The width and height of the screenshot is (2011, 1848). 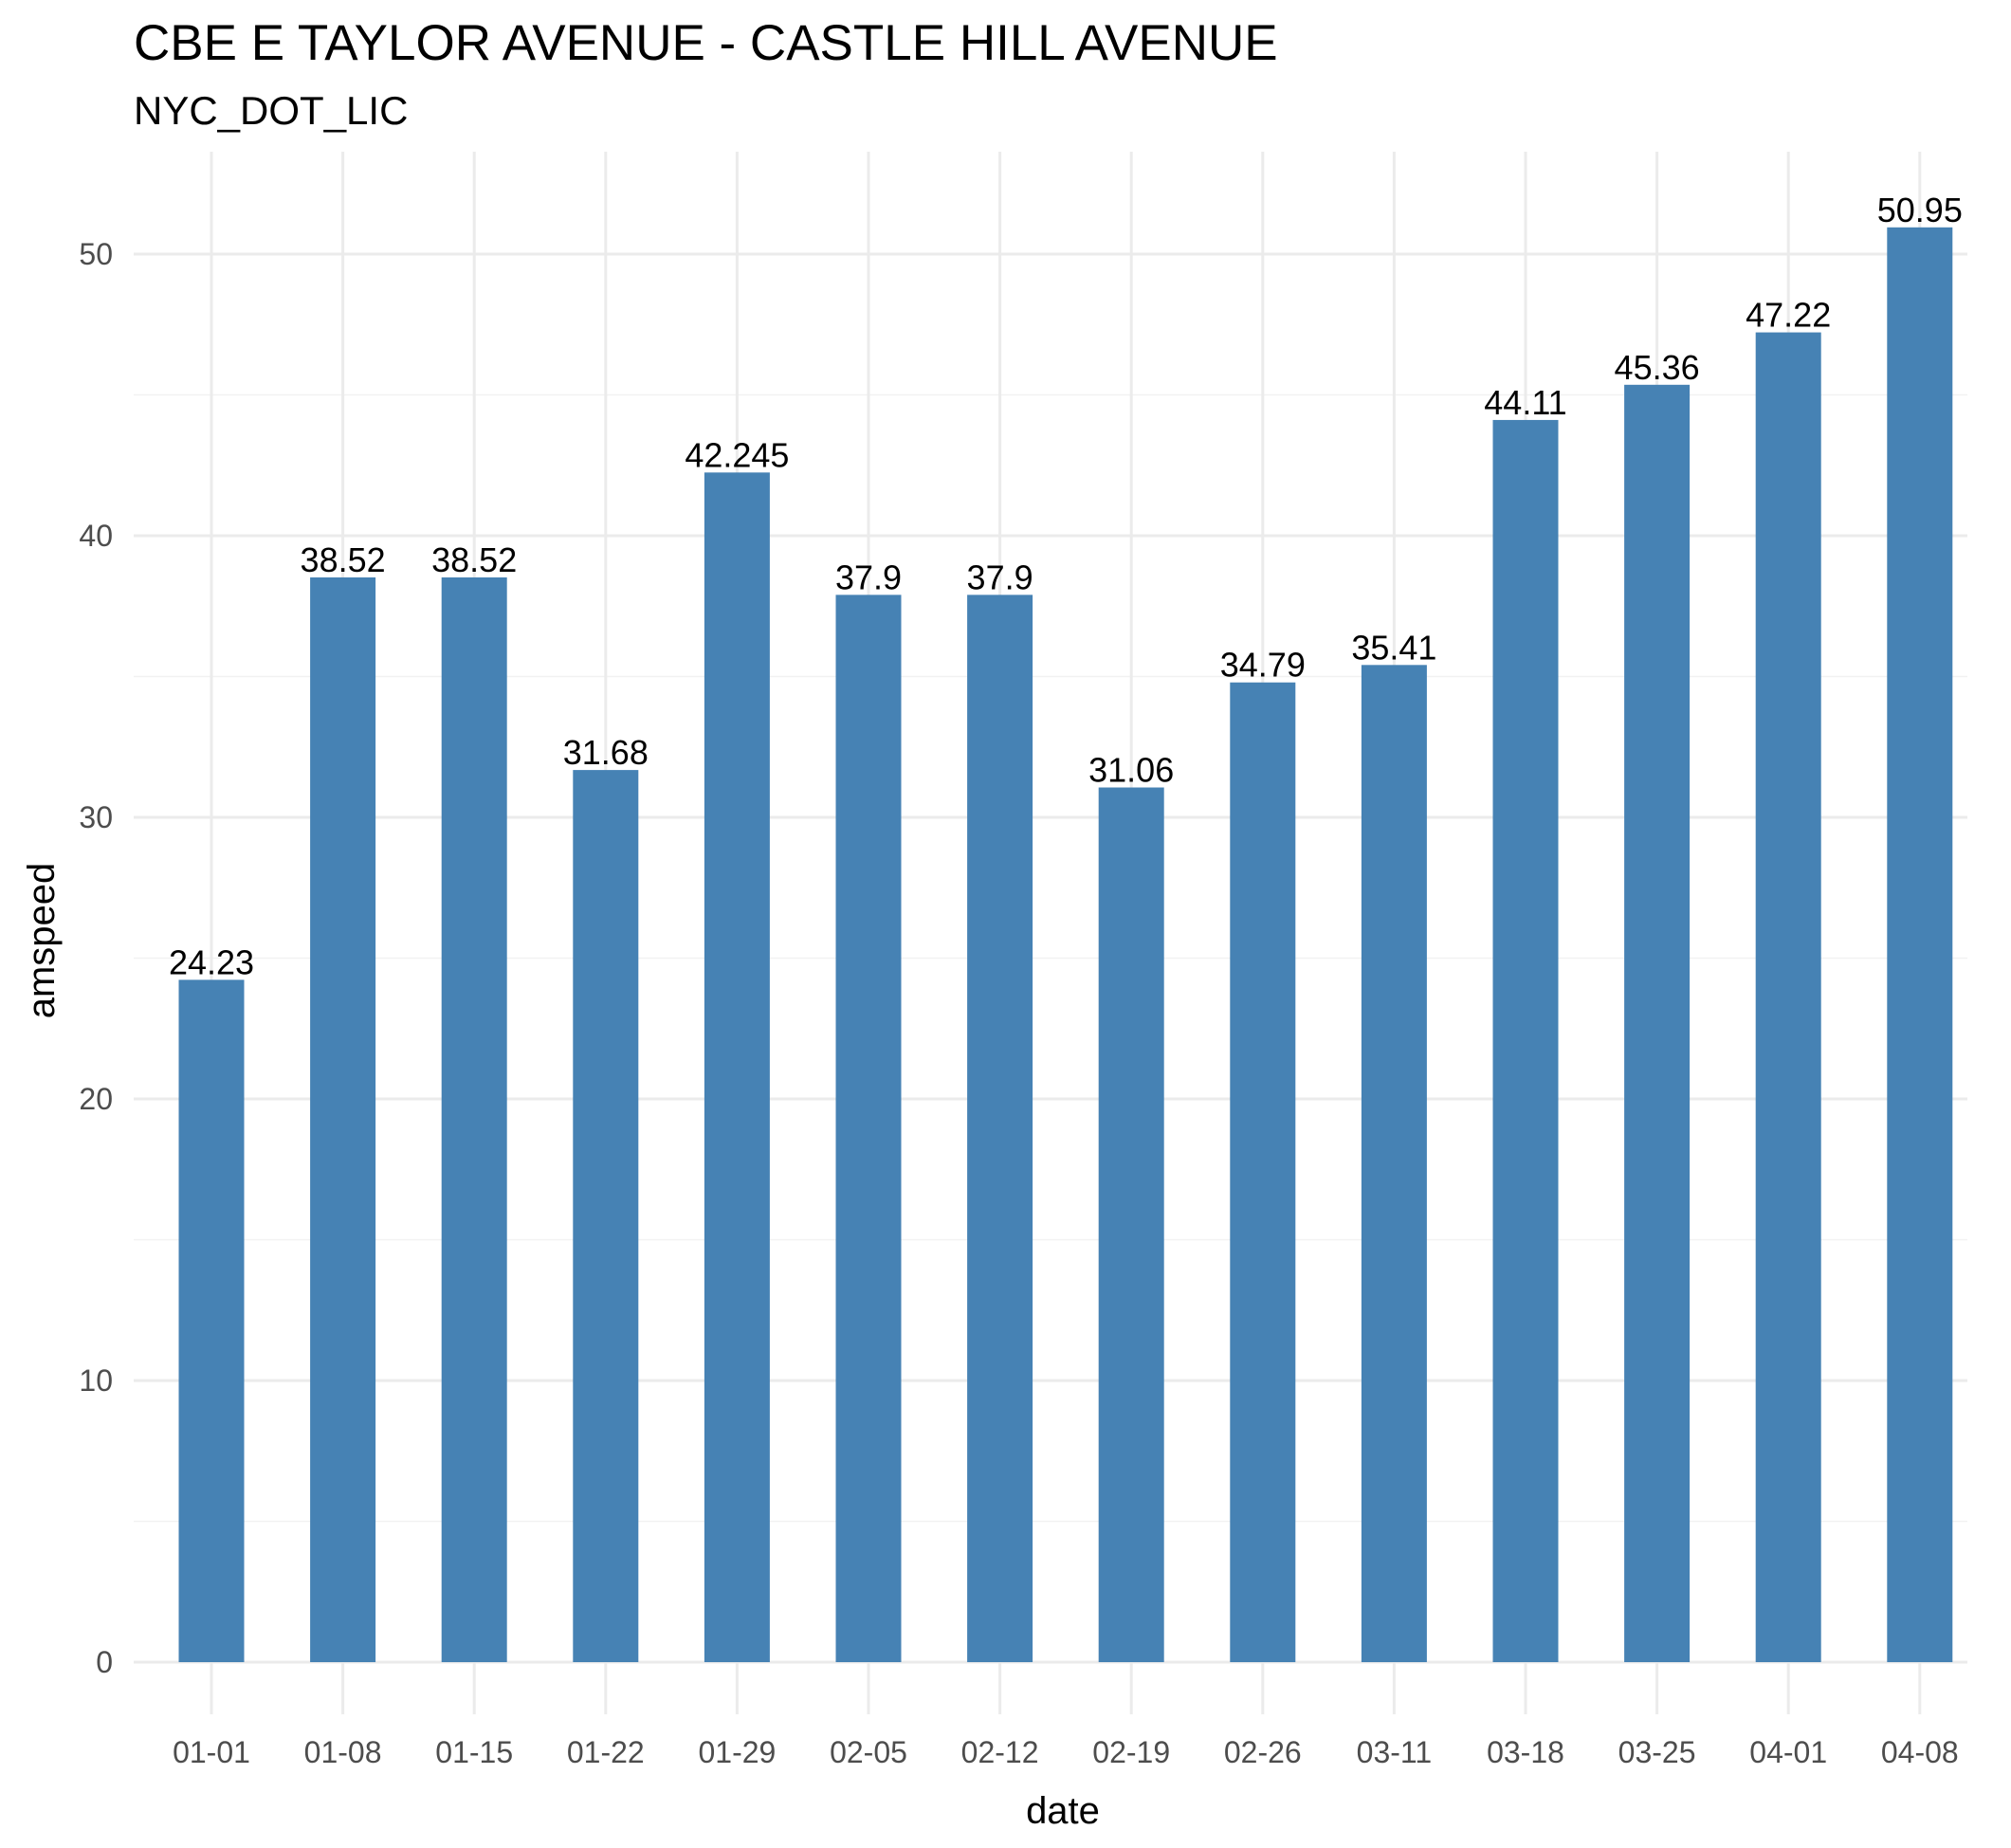 What do you see at coordinates (212, 1752) in the screenshot?
I see `x-tick-label: 01-01` at bounding box center [212, 1752].